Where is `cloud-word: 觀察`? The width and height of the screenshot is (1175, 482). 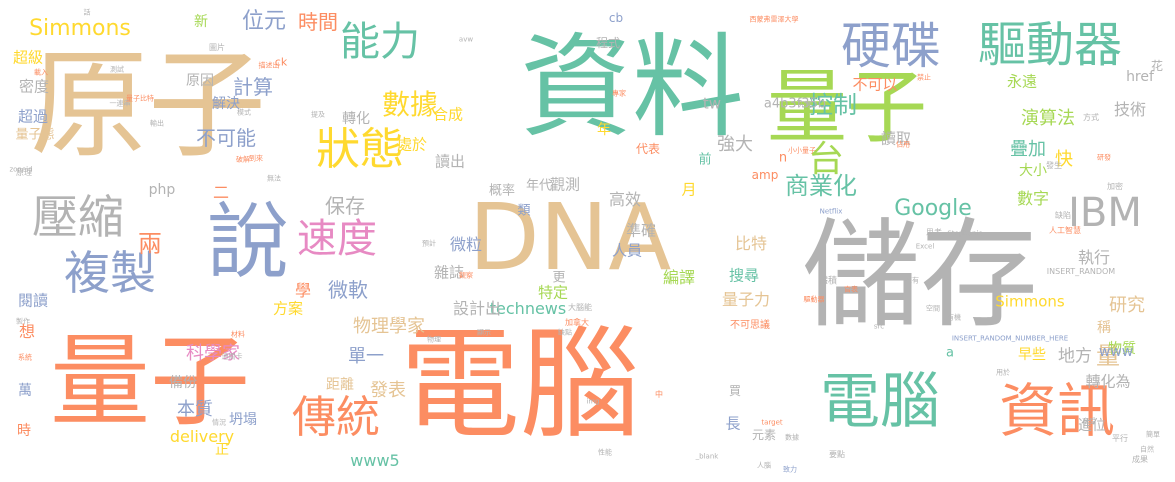 cloud-word: 觀察 is located at coordinates (466, 275).